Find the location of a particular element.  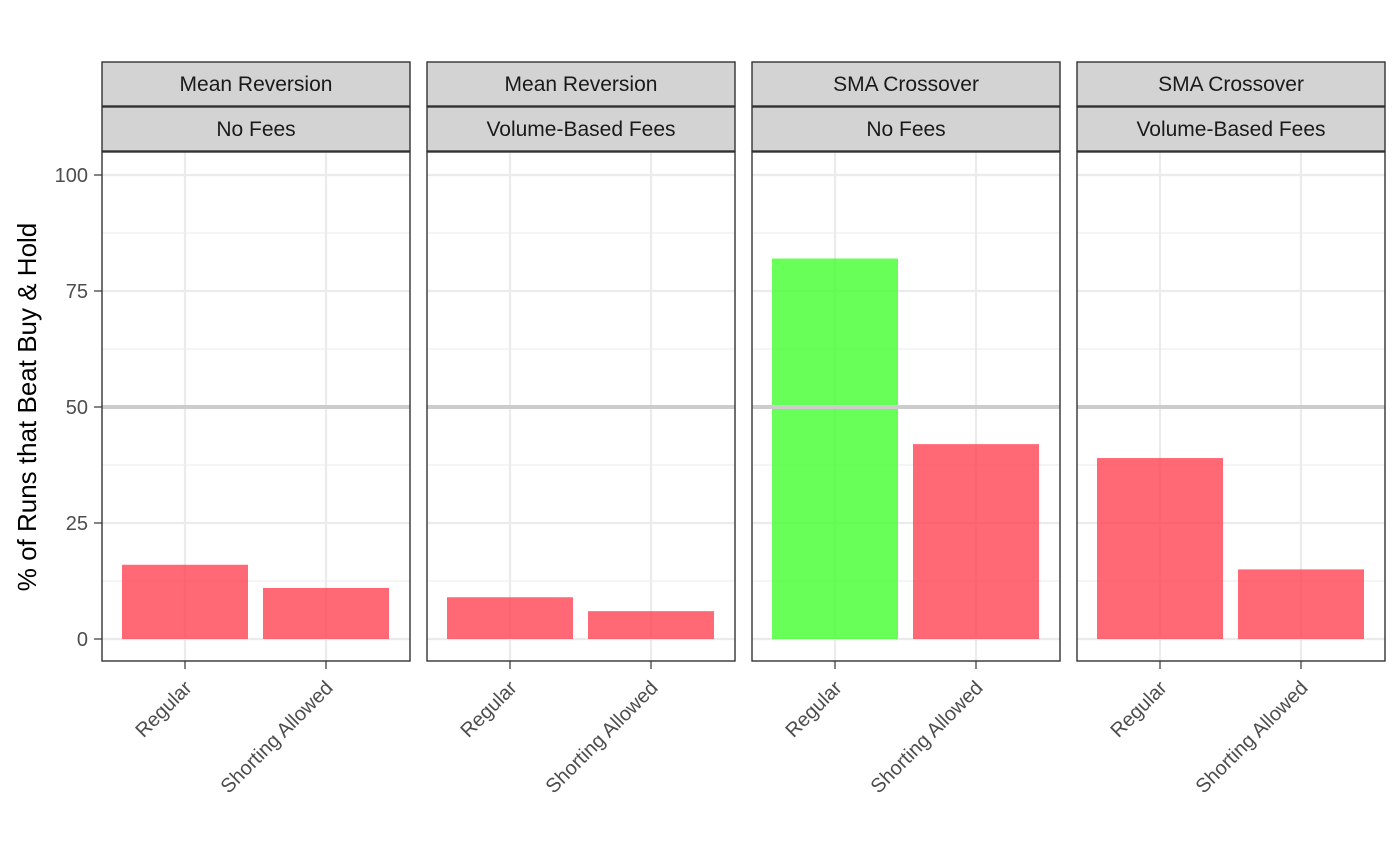

y-tick-label: 100 is located at coordinates (71, 176).